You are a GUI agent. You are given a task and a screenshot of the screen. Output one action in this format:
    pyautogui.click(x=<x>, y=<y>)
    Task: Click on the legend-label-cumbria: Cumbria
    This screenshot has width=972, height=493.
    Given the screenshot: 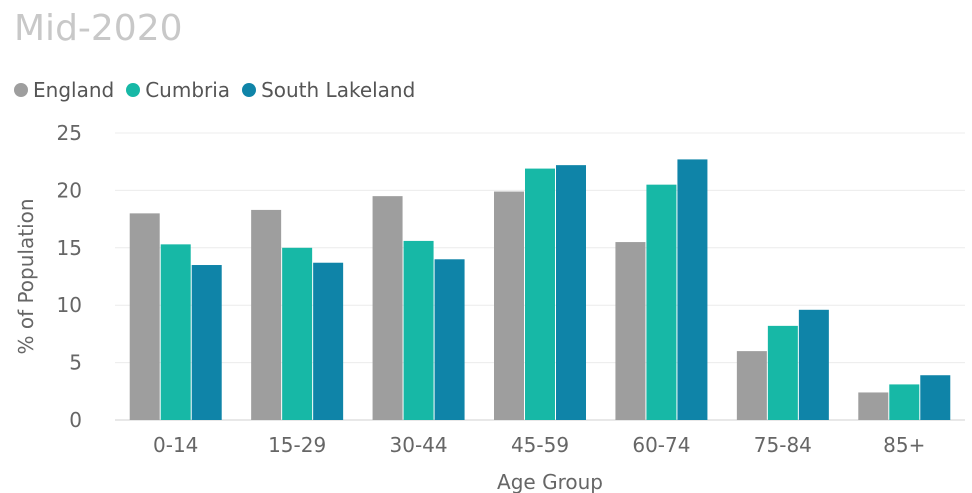 What is the action you would take?
    pyautogui.click(x=188, y=90)
    